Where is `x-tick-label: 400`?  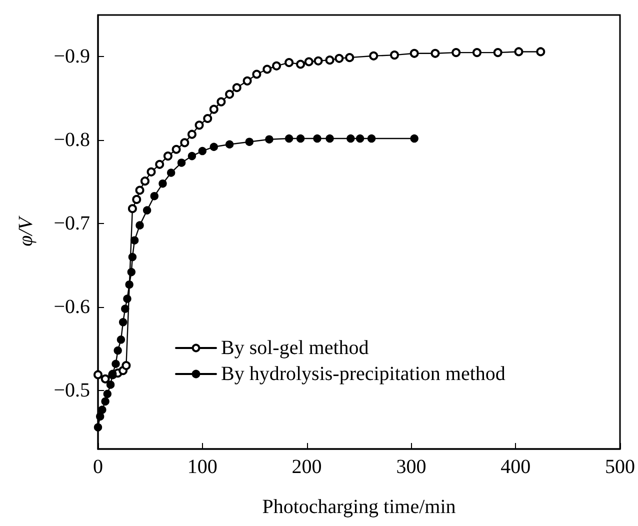 x-tick-label: 400 is located at coordinates (515, 467).